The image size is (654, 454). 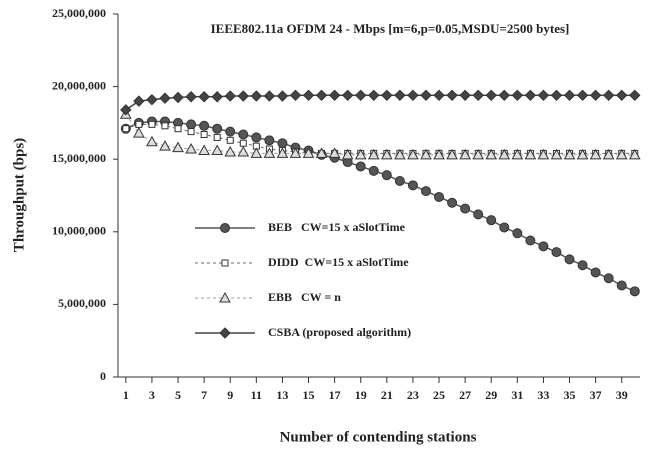 What do you see at coordinates (178, 395) in the screenshot?
I see `x-tick-label: 5` at bounding box center [178, 395].